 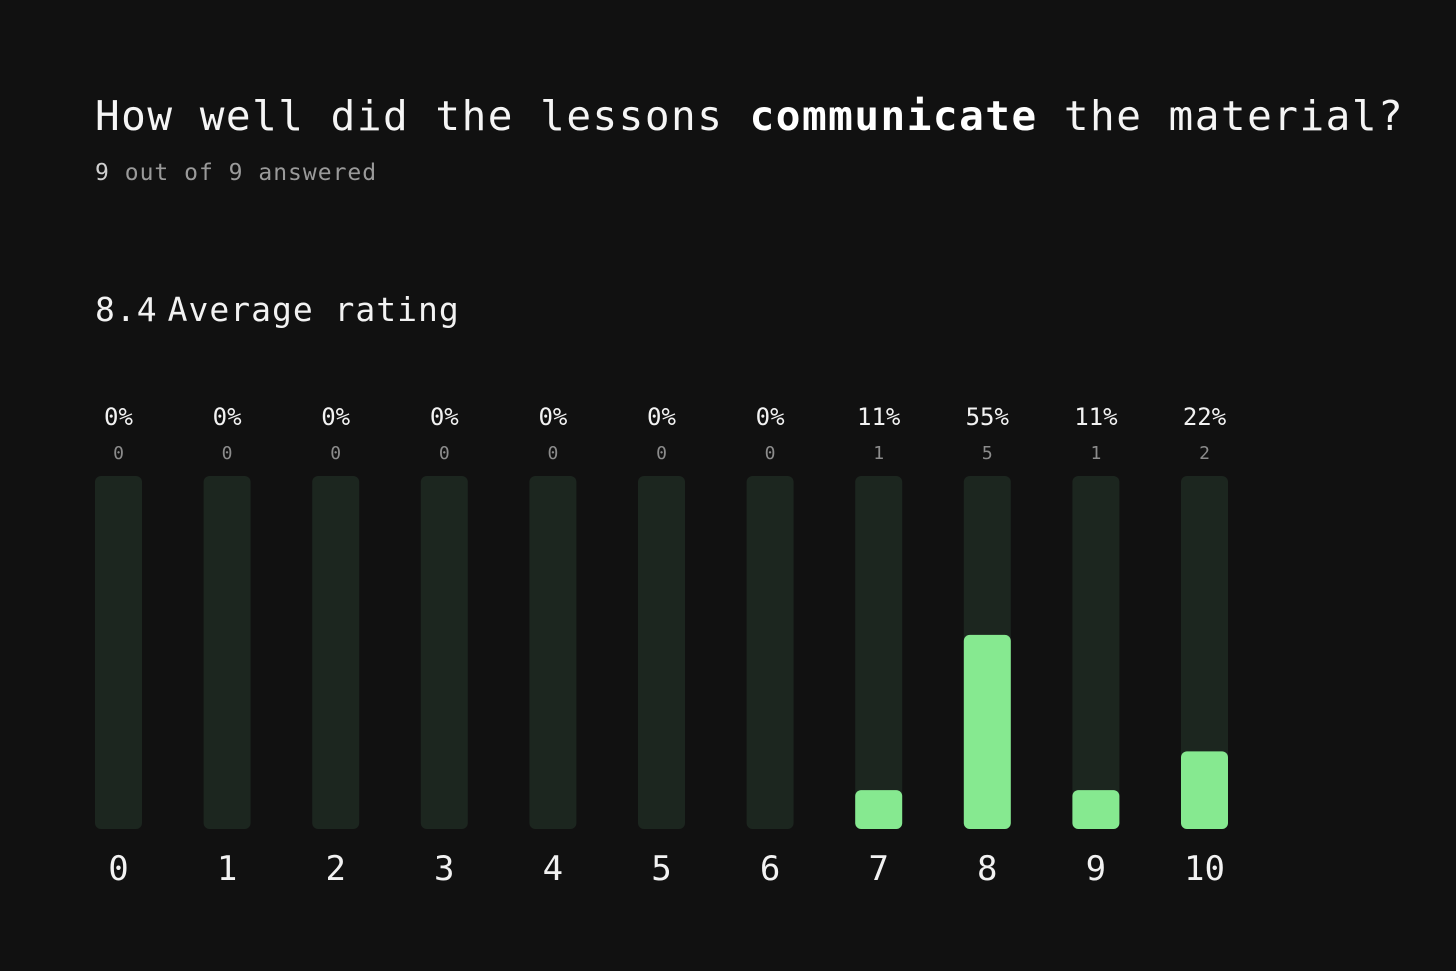 What do you see at coordinates (444, 869) in the screenshot?
I see `category-label-3: 3` at bounding box center [444, 869].